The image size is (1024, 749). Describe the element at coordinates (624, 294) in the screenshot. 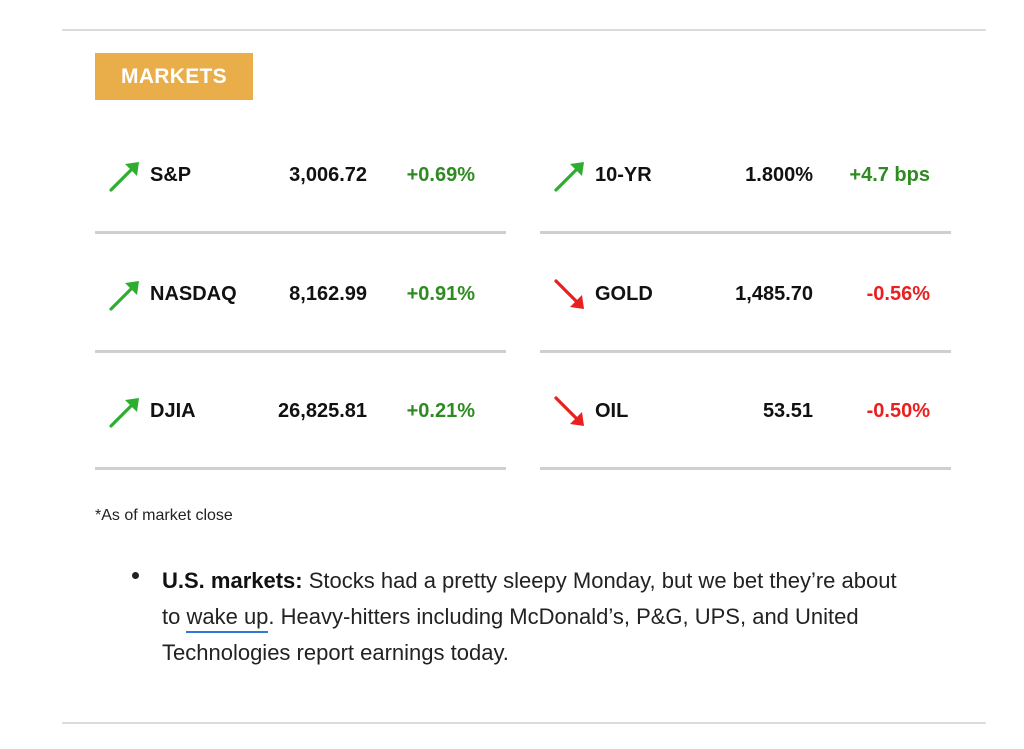

I see `market-name: GOLD` at that location.